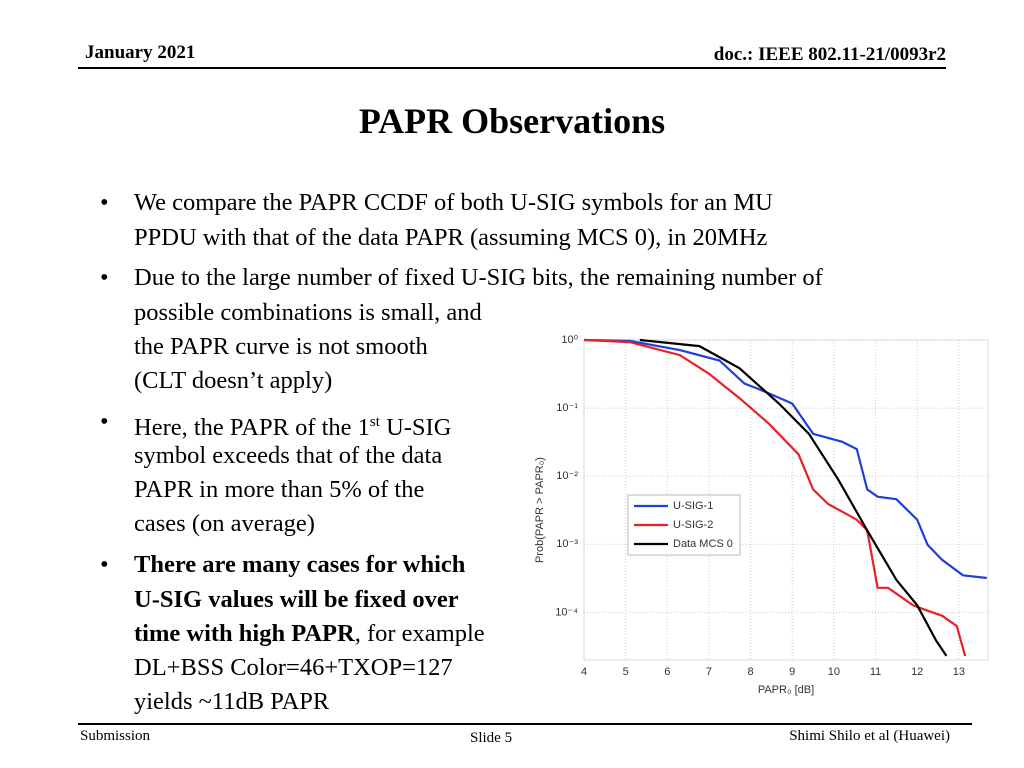 This screenshot has height=768, width=1024. I want to click on x-tick-label: 13, so click(959, 672).